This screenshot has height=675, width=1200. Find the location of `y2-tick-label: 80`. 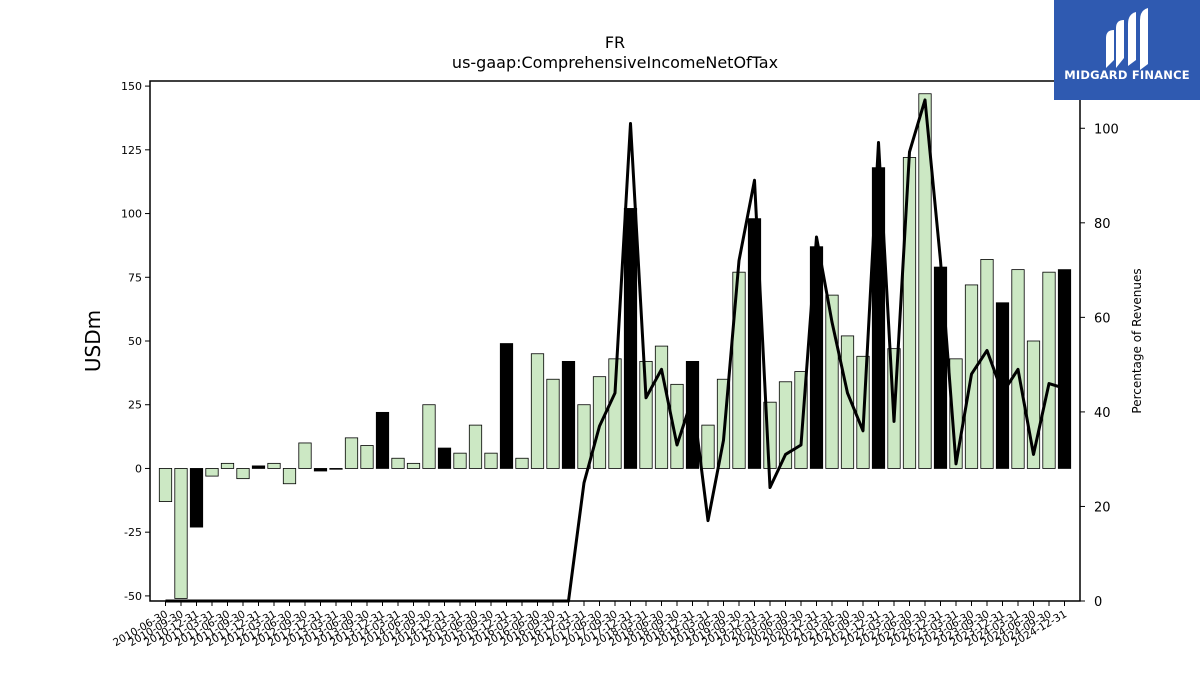

y2-tick-label: 80 is located at coordinates (1102, 224).